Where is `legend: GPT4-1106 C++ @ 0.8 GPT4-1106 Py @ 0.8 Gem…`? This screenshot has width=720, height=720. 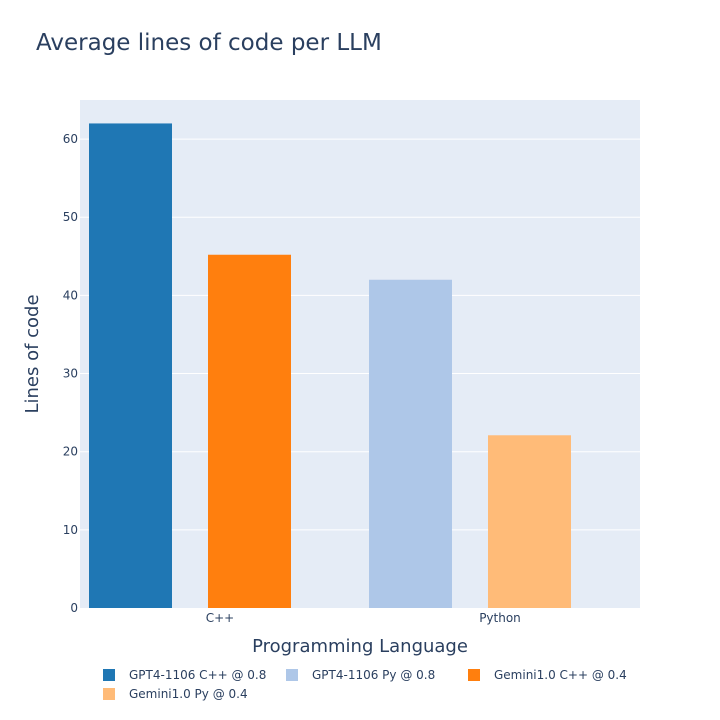
legend: GPT4-1106 C++ @ 0.8 GPT4-1106 Py @ 0.8 Gem… is located at coordinates (365, 684).